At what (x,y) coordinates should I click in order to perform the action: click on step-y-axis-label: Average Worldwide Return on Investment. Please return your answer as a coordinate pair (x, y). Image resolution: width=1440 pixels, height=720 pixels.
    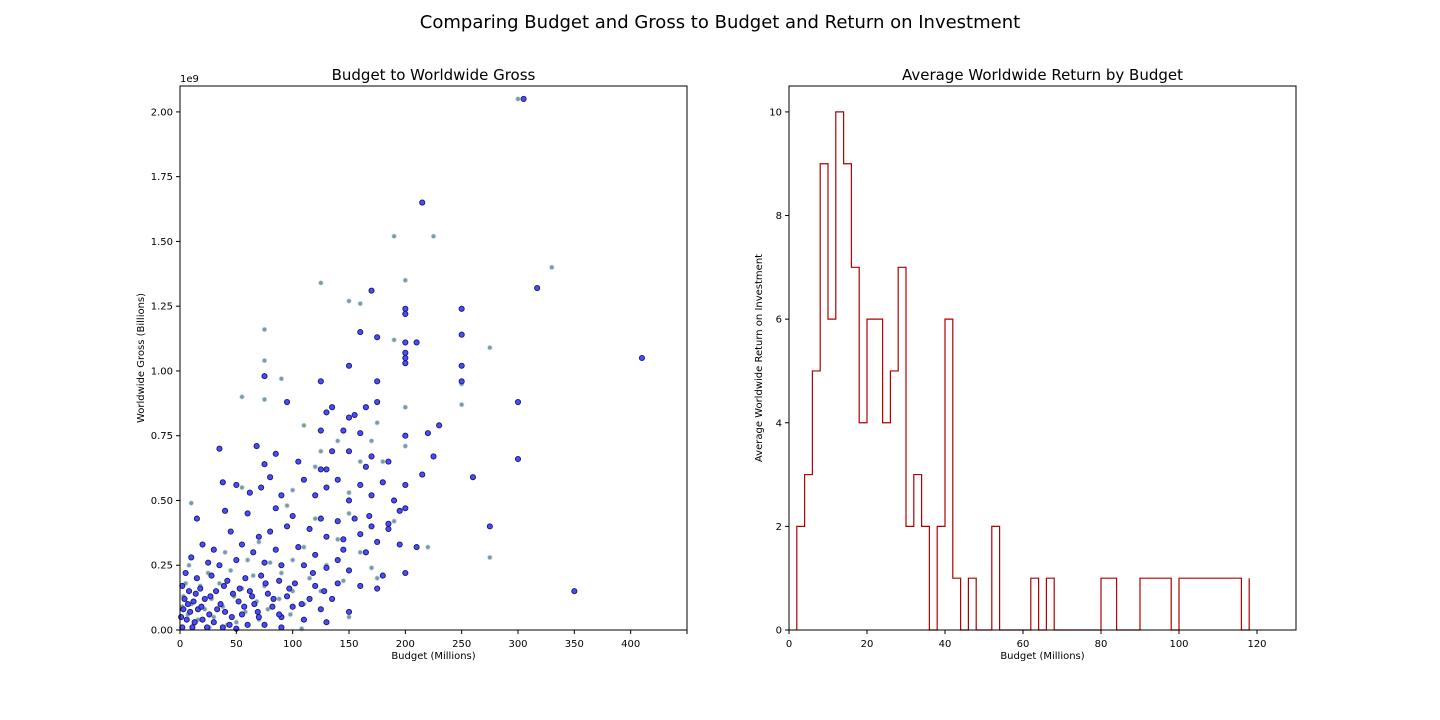
    Looking at the image, I should click on (759, 358).